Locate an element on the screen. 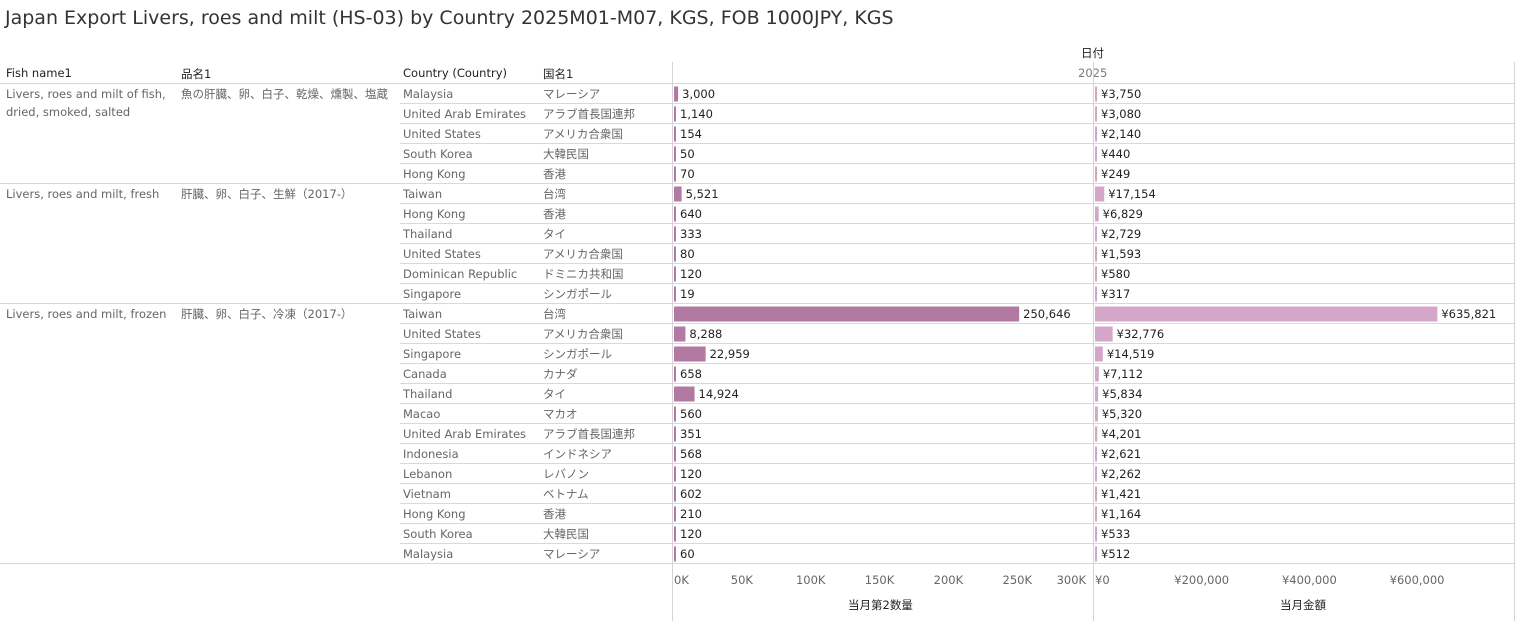  group-hinmei: 肝臓、卵、白子、冷凍（2017-） is located at coordinates (267, 314).